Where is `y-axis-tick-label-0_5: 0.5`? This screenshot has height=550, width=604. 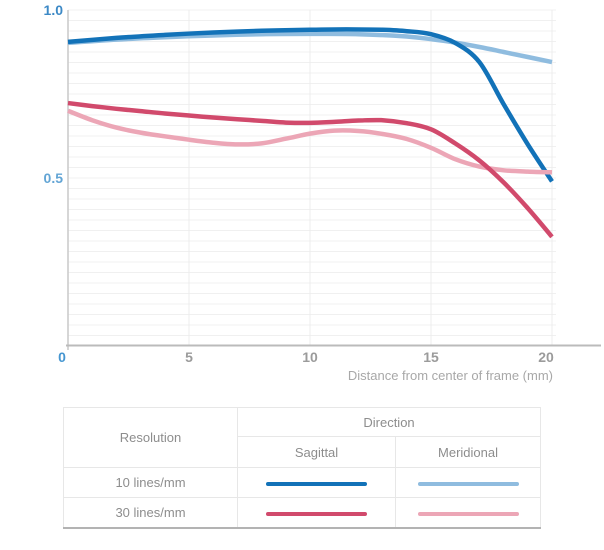
y-axis-tick-label-0_5: 0.5 is located at coordinates (53, 178).